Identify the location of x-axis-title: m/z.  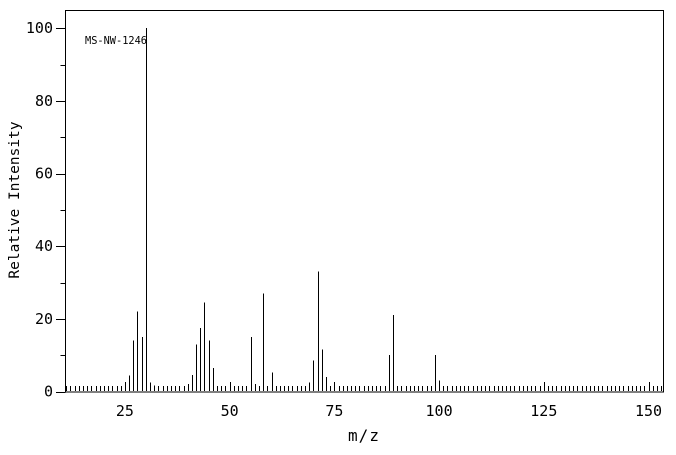
(364, 435).